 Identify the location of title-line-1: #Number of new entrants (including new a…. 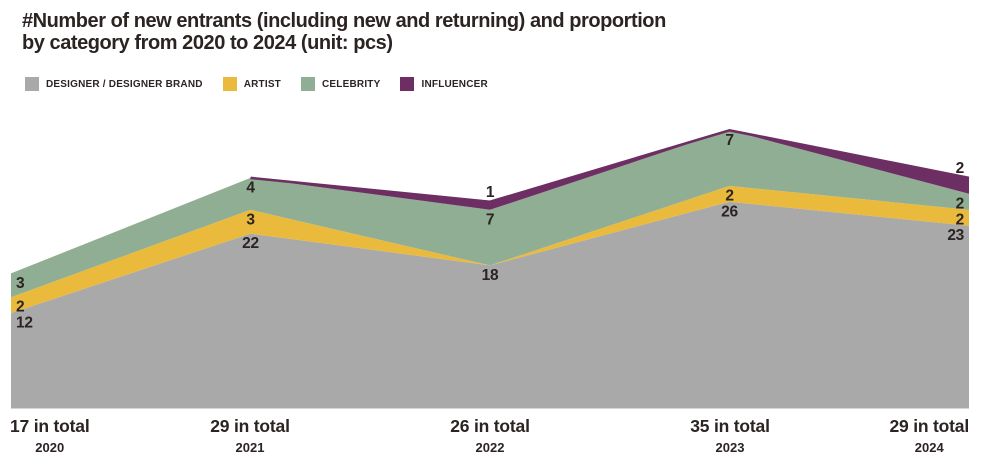
(344, 21).